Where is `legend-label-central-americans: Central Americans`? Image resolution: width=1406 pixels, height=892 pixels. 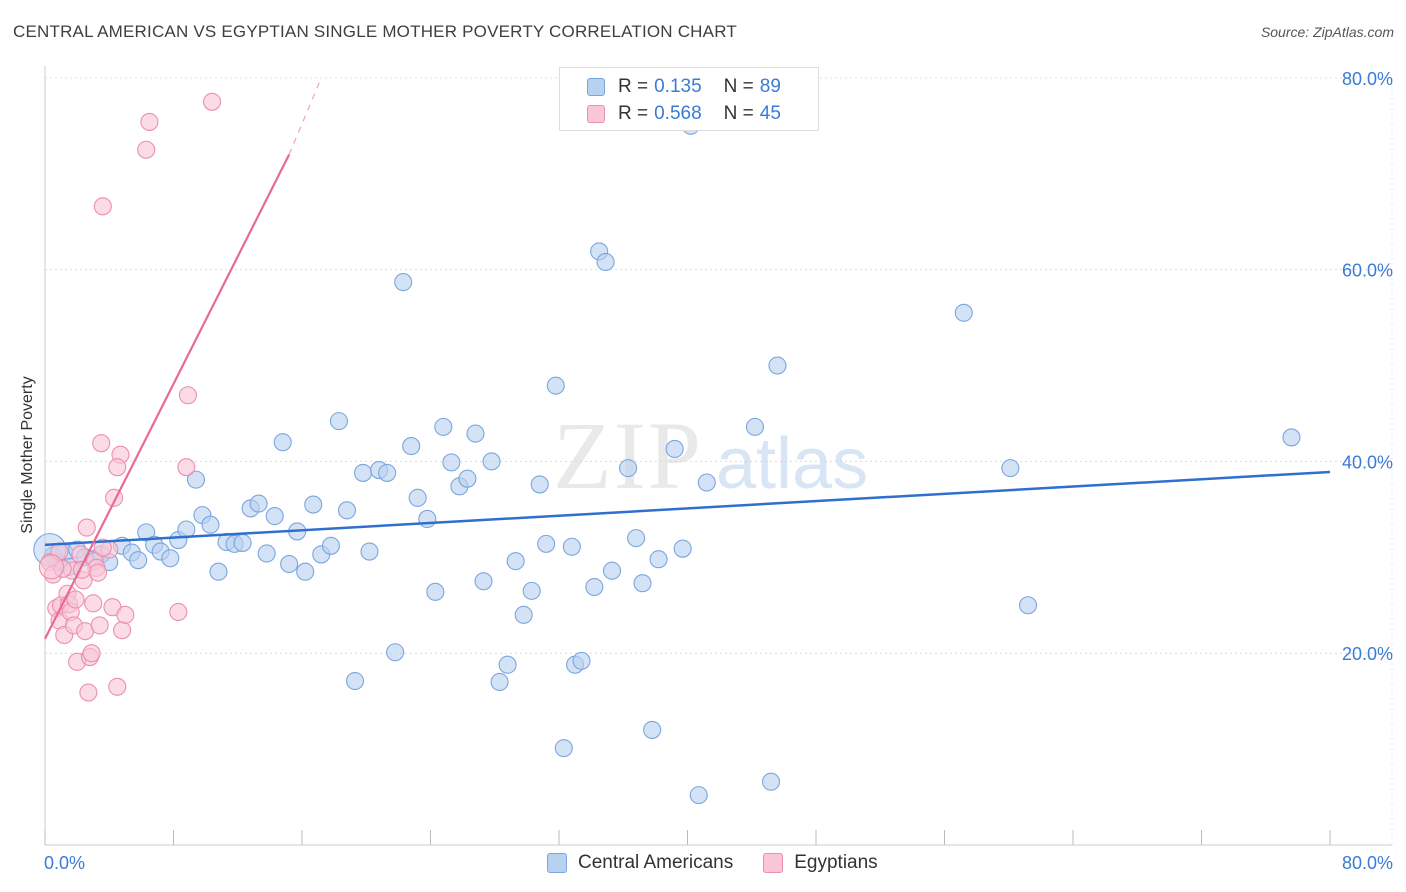
legend-label-central-americans: Central Americans is located at coordinates (656, 862).